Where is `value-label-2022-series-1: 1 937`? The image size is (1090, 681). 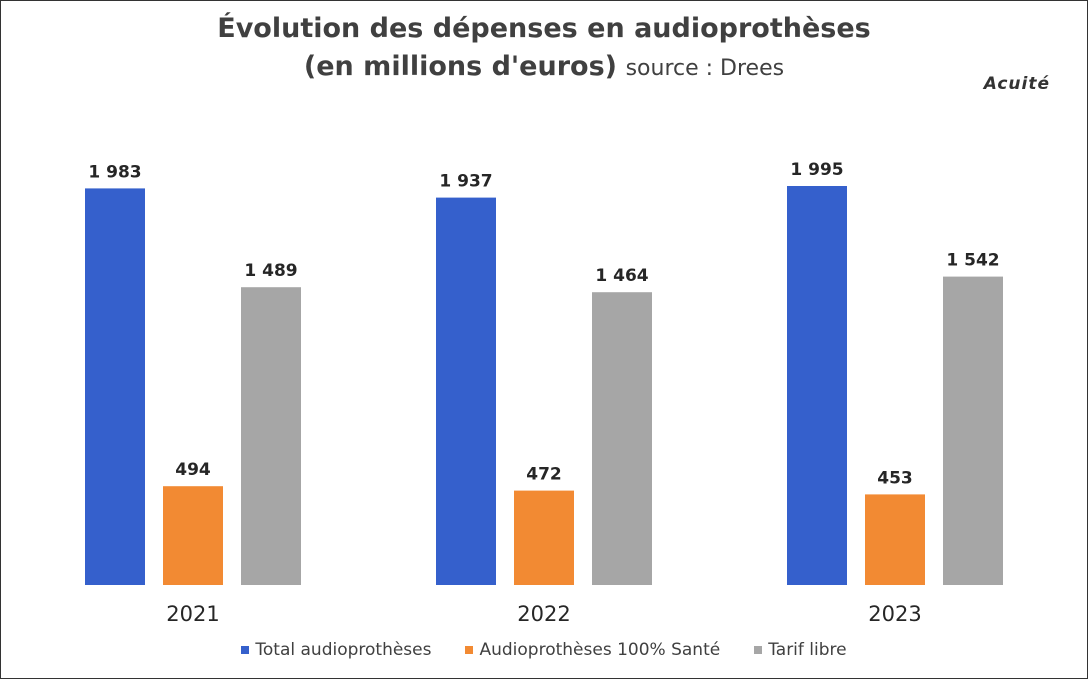
value-label-2022-series-1: 1 937 is located at coordinates (465, 182).